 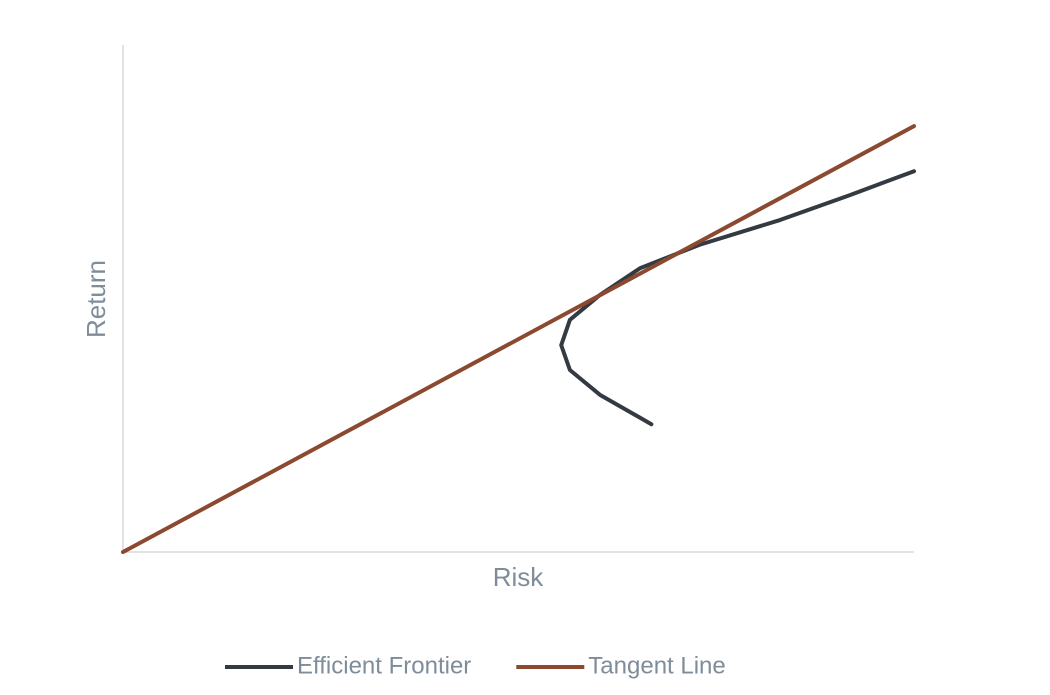 I want to click on x-axis-label: Risk, so click(x=519, y=577).